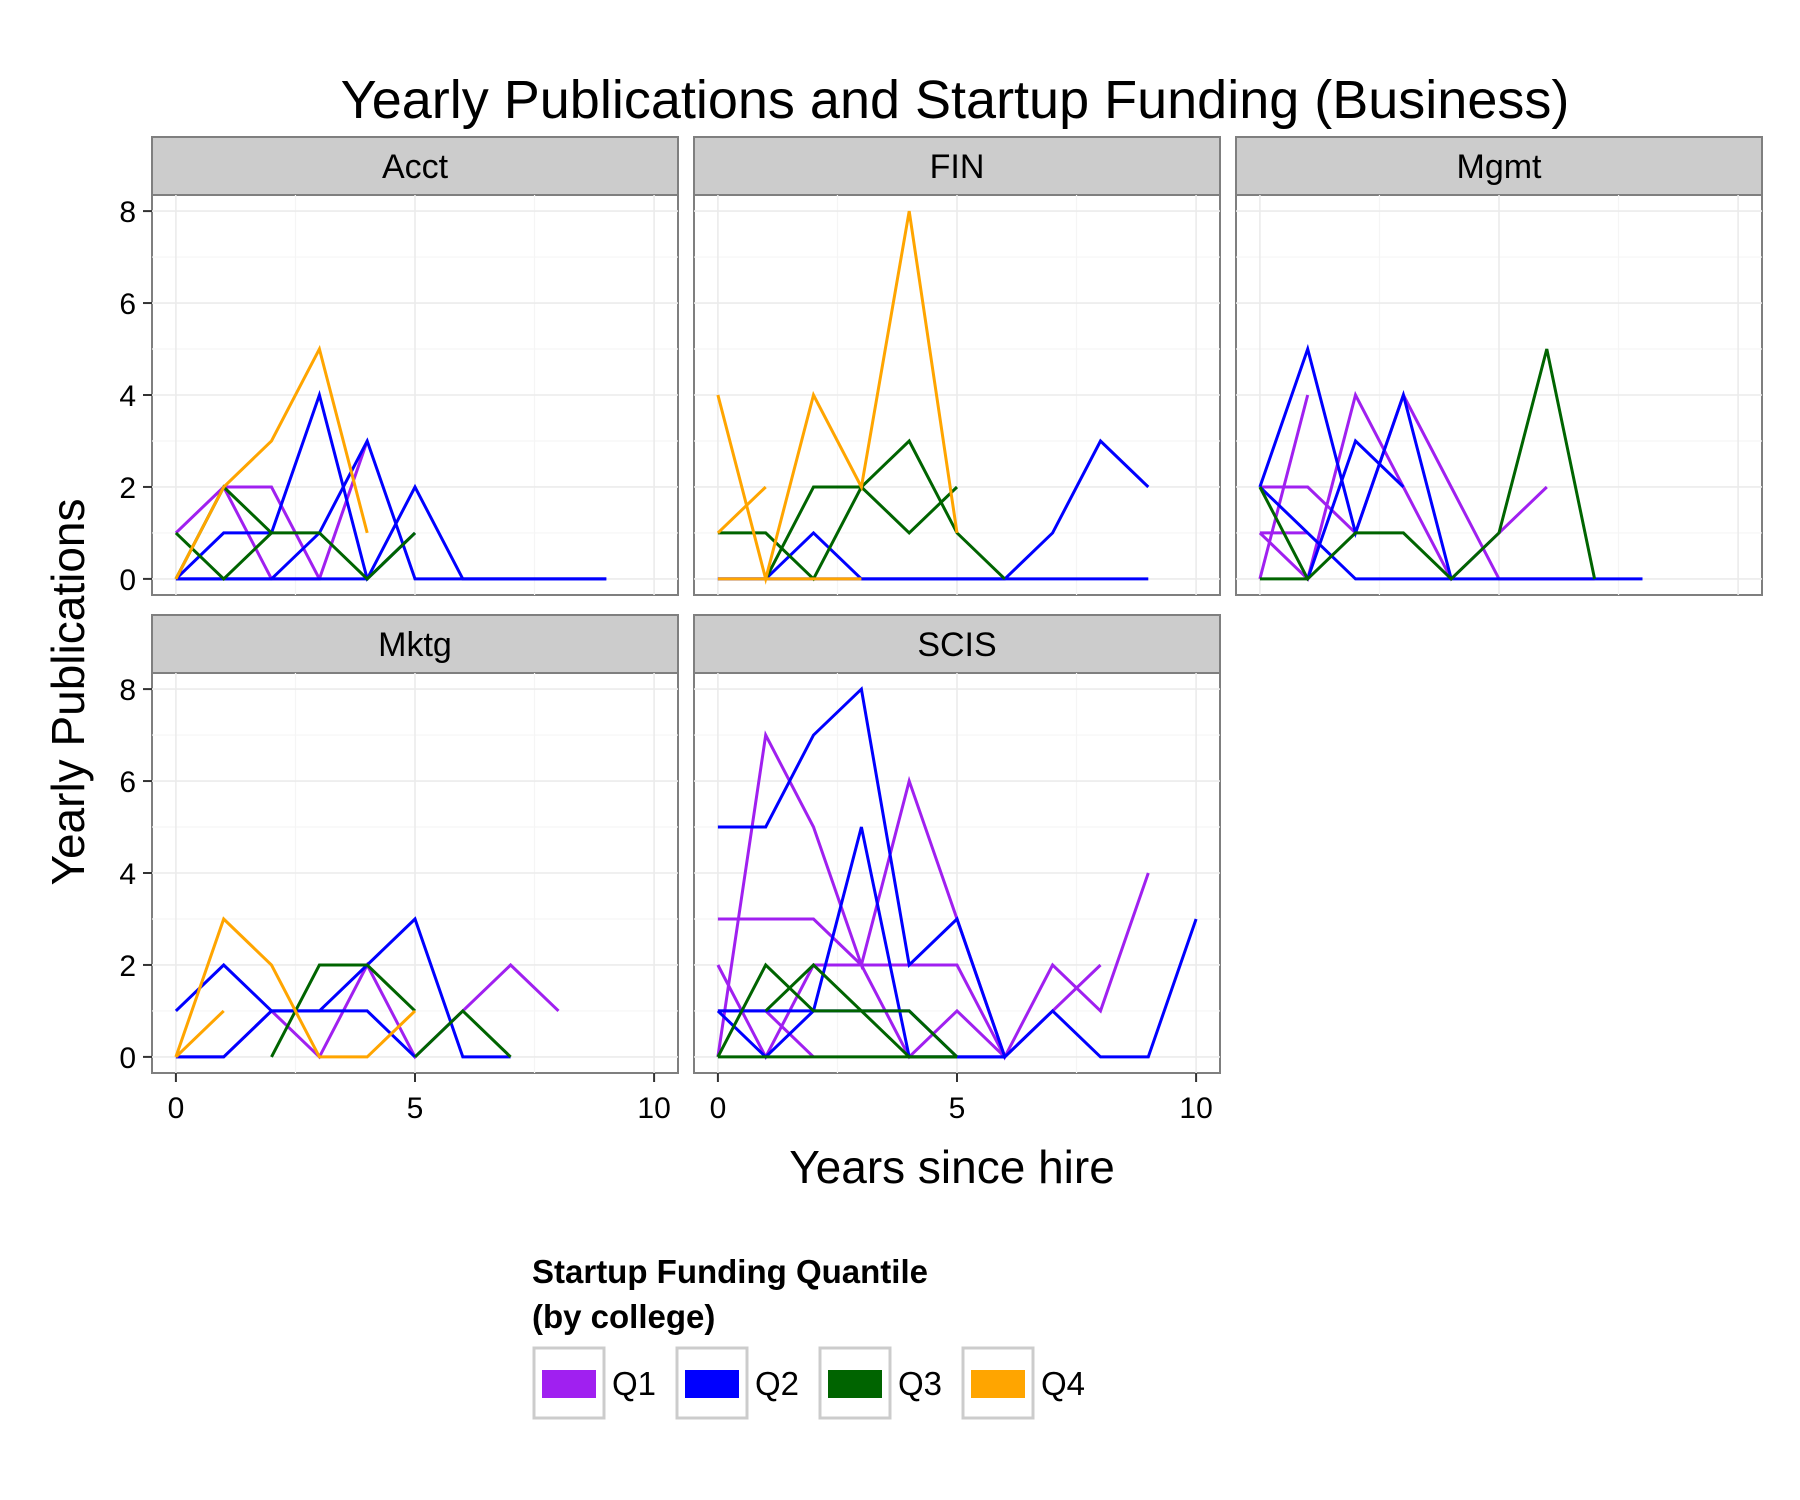  Describe the element at coordinates (623, 1316) in the screenshot. I see `legend-subtitle: (by college)` at that location.